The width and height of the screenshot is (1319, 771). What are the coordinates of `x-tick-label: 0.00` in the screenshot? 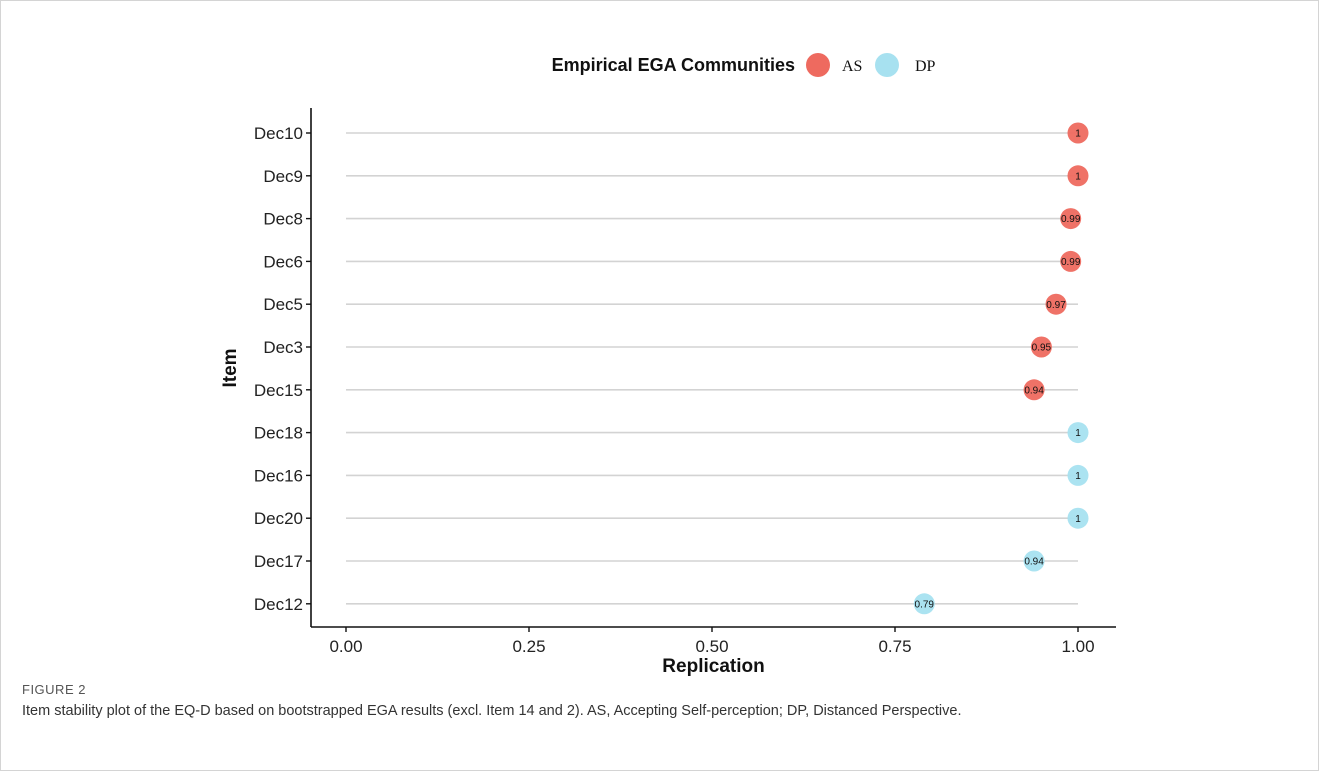 It's located at (345, 646).